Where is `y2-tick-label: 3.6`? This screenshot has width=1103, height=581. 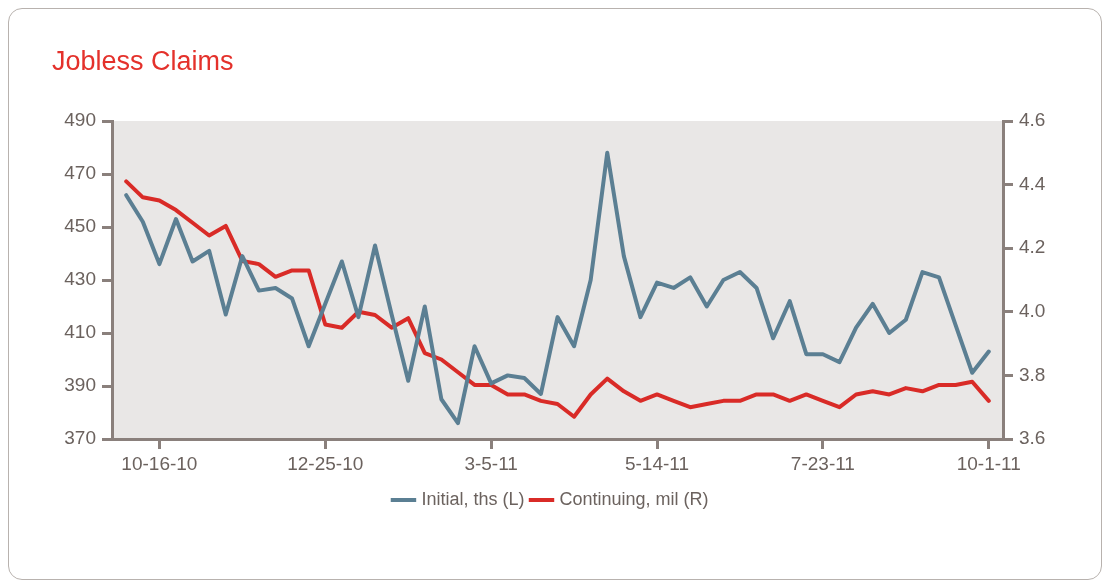 y2-tick-label: 3.6 is located at coordinates (1032, 438).